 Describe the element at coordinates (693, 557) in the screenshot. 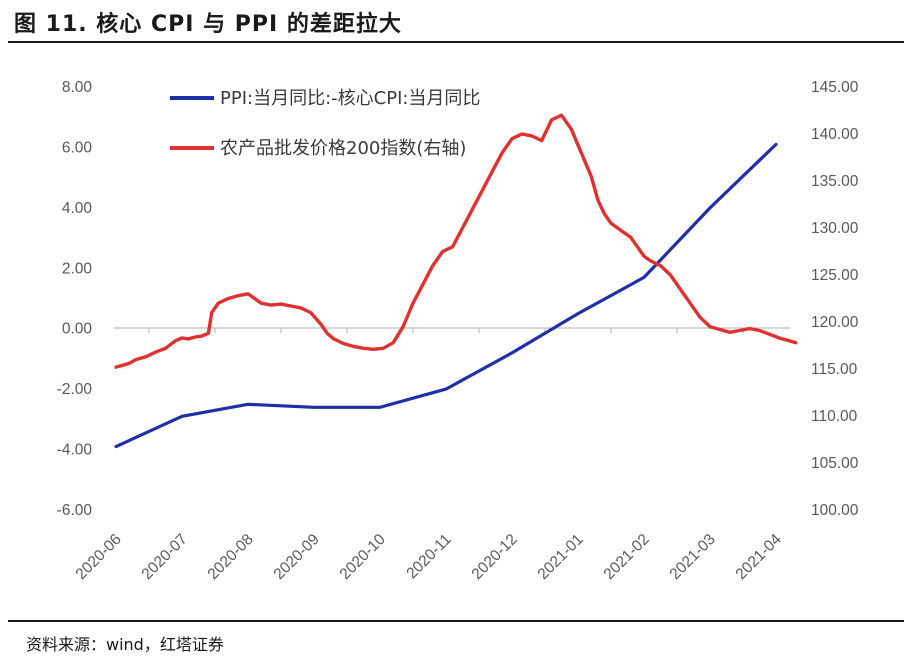

I see `x-tick-label: 2021-03` at that location.